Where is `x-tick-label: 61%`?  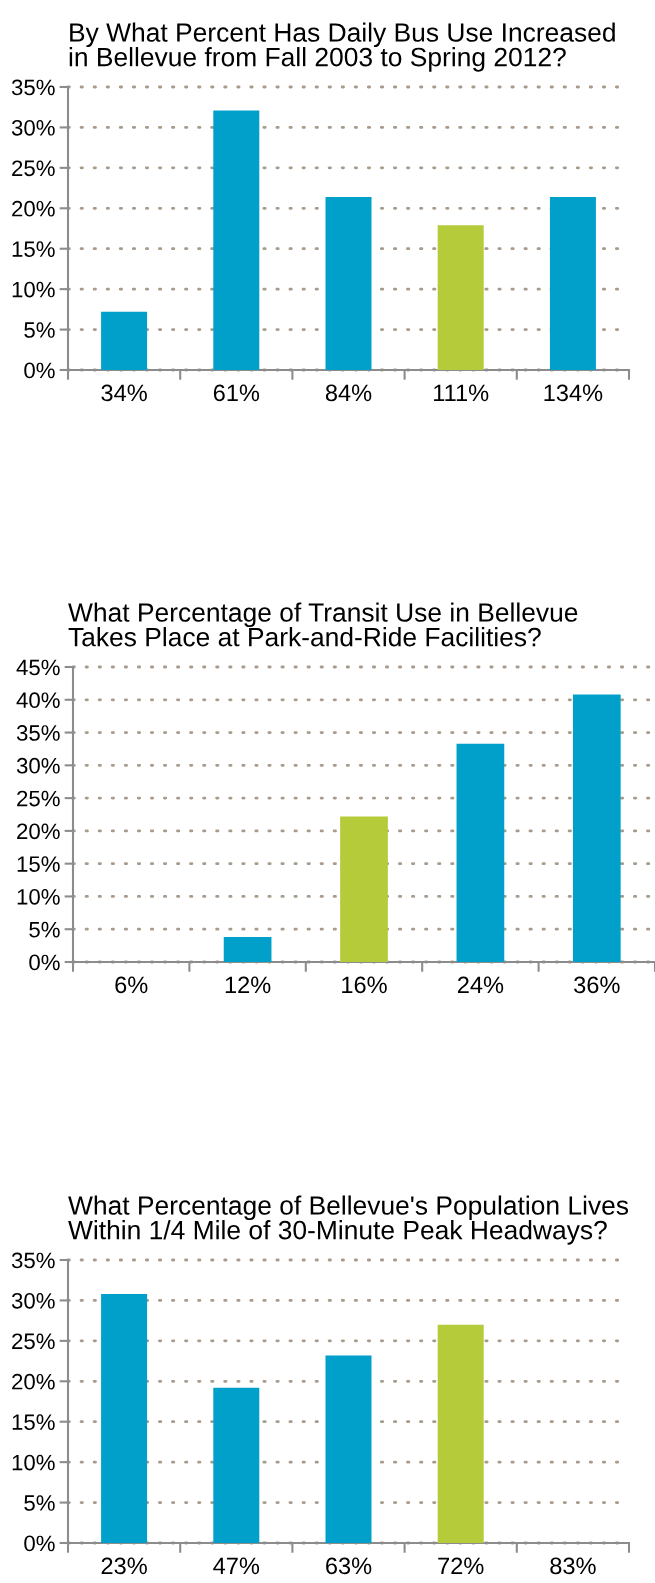
x-tick-label: 61% is located at coordinates (236, 393).